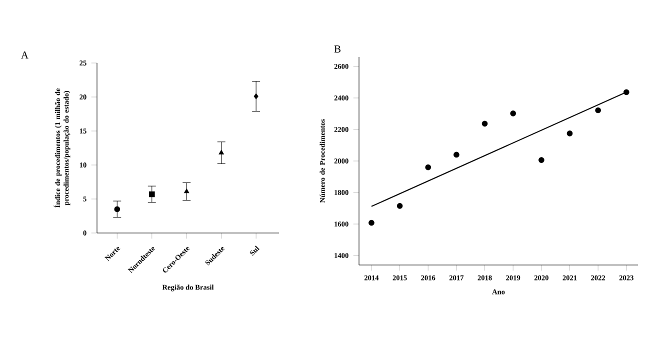  What do you see at coordinates (24, 55) in the screenshot?
I see `chart-title: A` at bounding box center [24, 55].